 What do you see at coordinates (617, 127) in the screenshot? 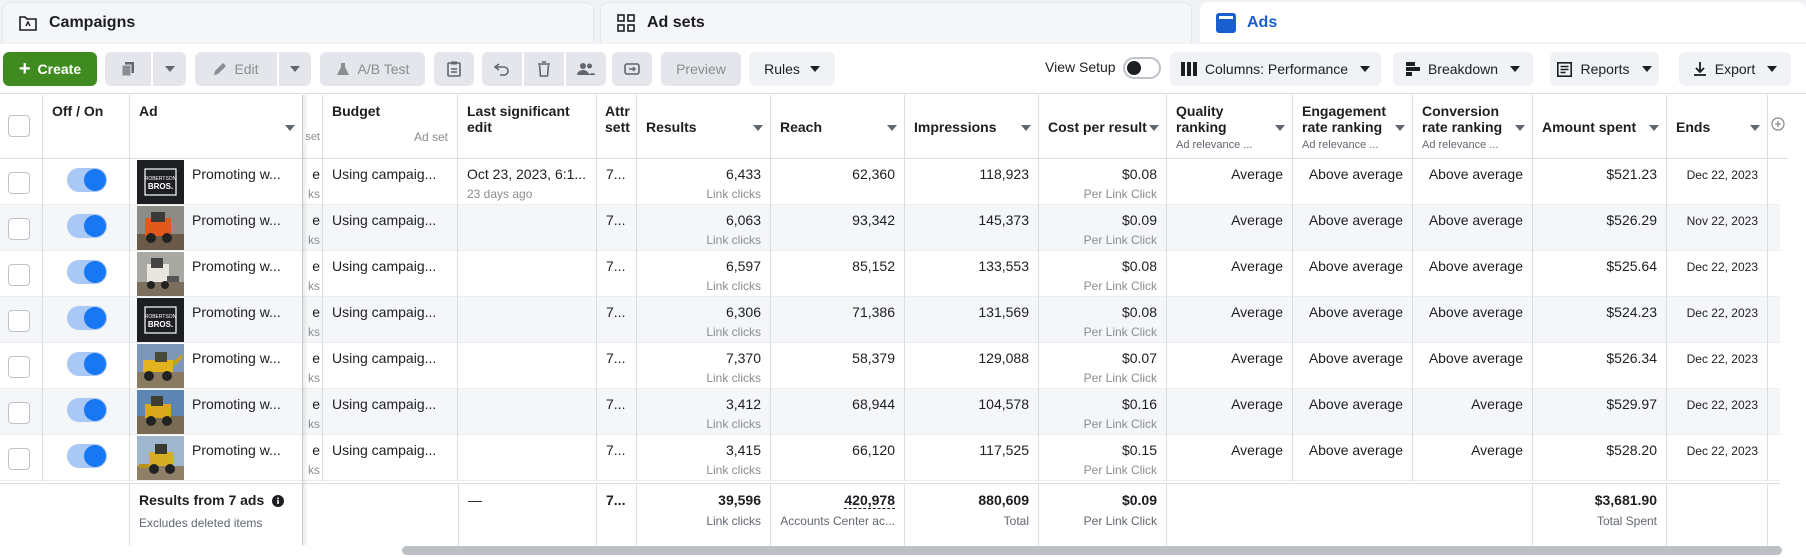
I see `header-attribution: Attr sett` at bounding box center [617, 127].